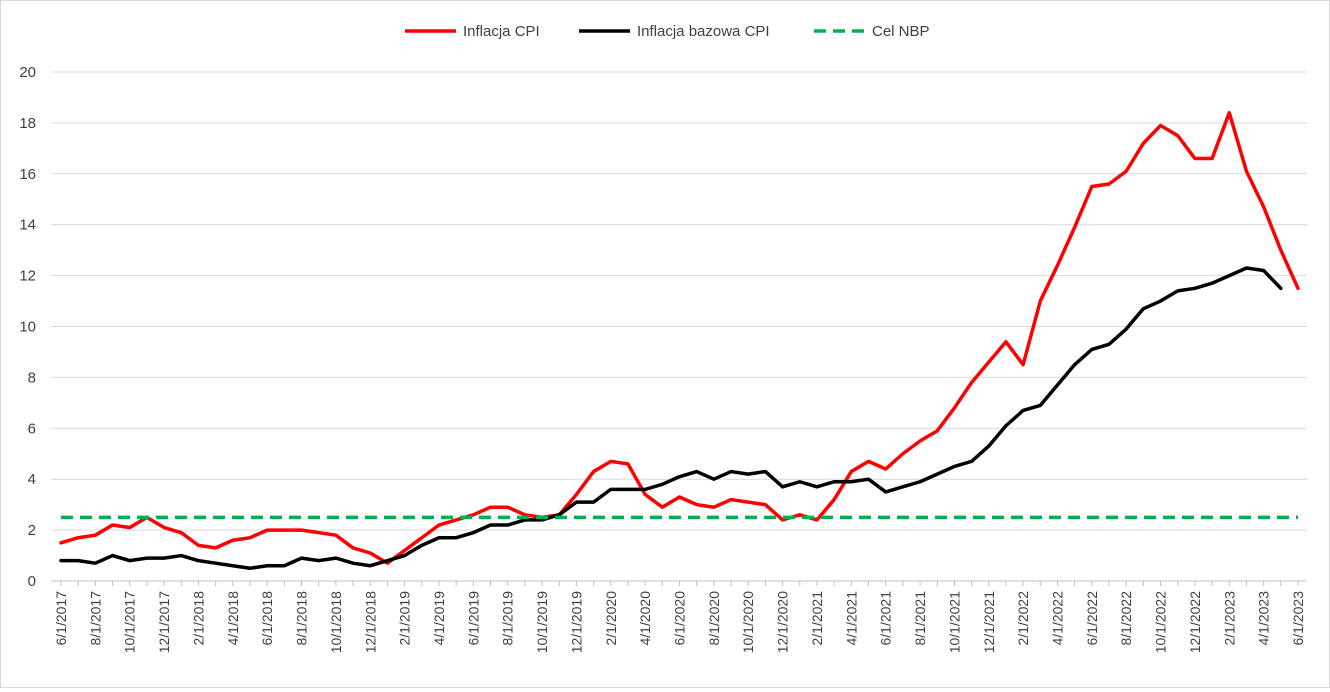  Describe the element at coordinates (508, 618) in the screenshot. I see `x-tick-label: 8/1/2019` at that location.